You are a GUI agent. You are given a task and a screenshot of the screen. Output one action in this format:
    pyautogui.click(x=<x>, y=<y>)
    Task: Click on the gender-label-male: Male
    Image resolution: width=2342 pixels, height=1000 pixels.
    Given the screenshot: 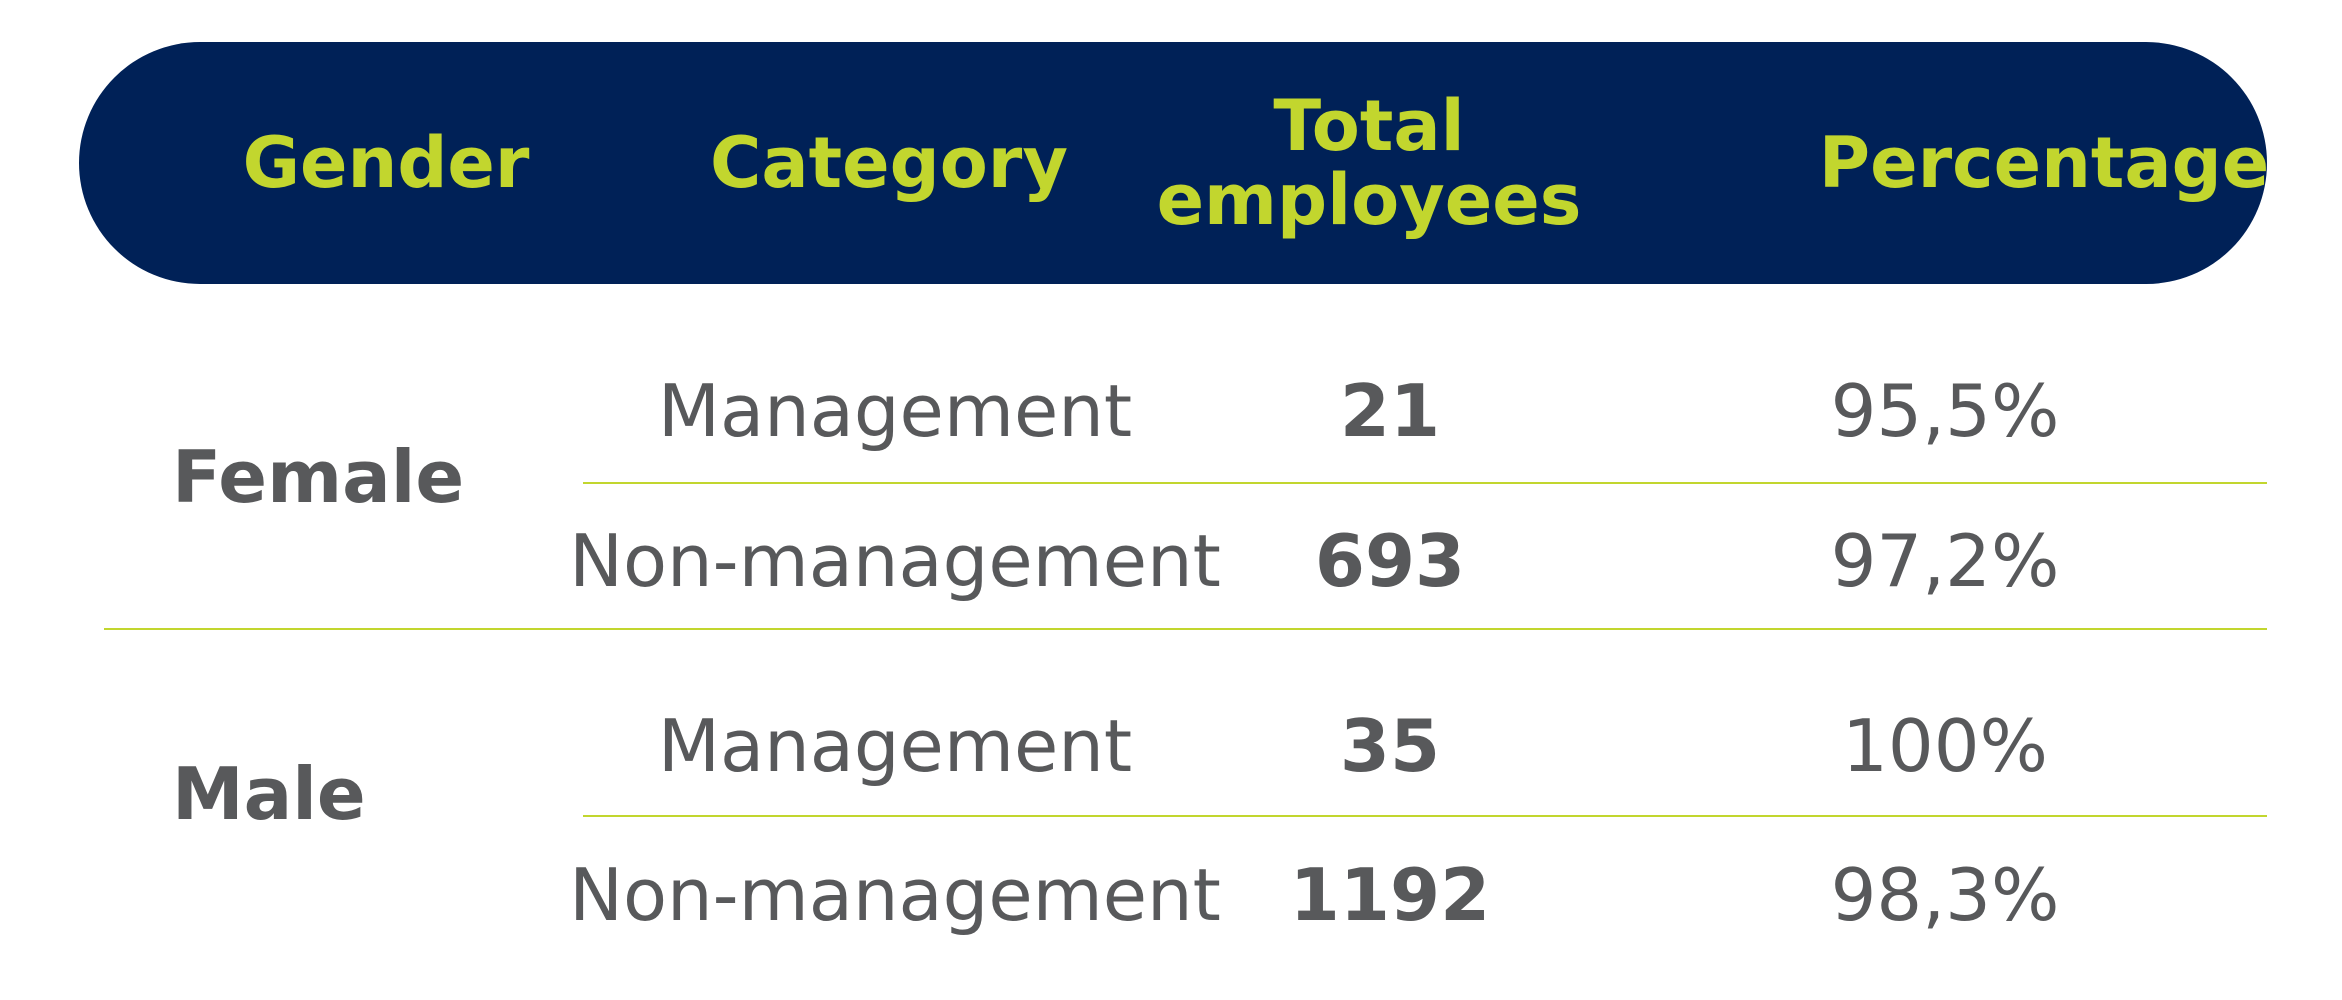 What is the action you would take?
    pyautogui.click(x=269, y=794)
    